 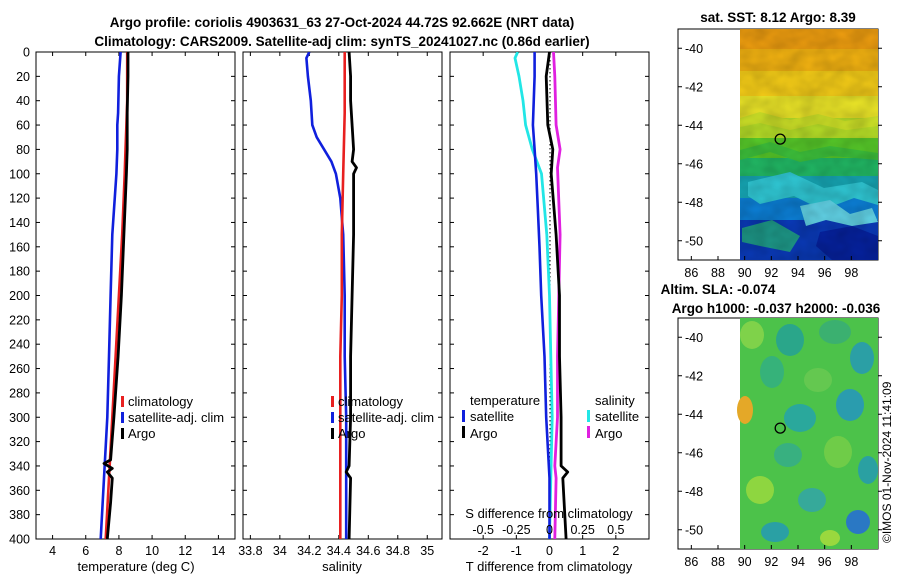 I want to click on map-x-tick-label: 94, so click(x=798, y=273).